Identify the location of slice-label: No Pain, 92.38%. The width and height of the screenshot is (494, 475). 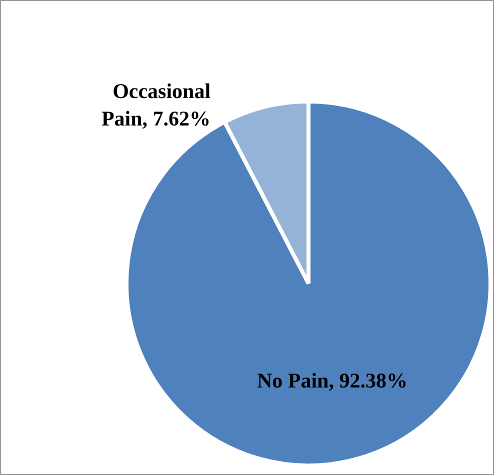
(332, 380).